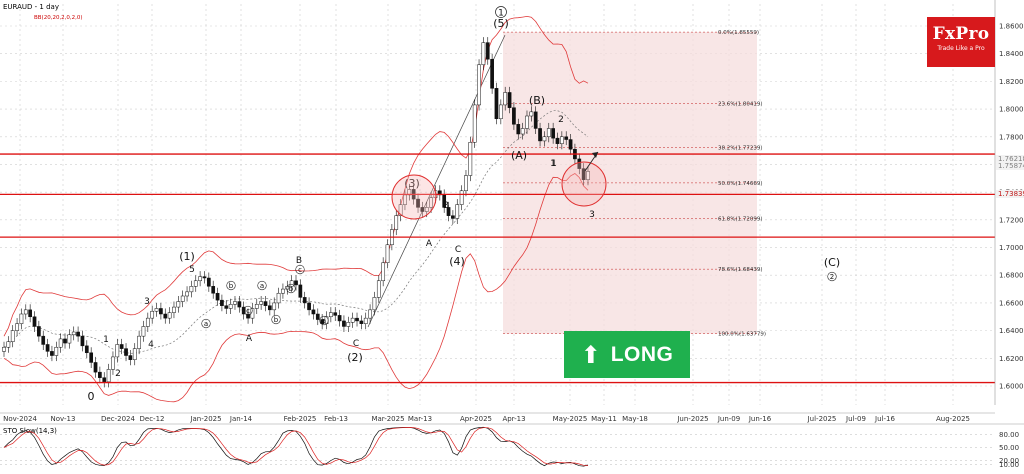 The width and height of the screenshot is (1024, 474). I want to click on y-tick-label: 1.86000, so click(1011, 27).